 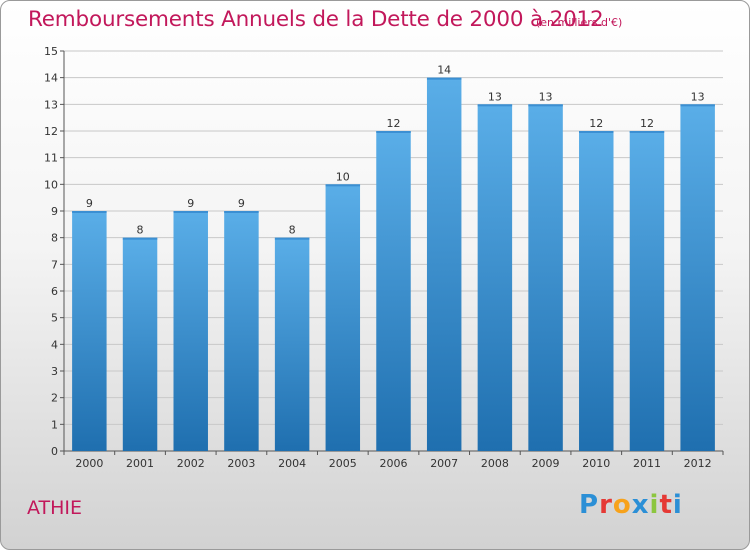 What do you see at coordinates (444, 70) in the screenshot?
I see `data-label: 14` at bounding box center [444, 70].